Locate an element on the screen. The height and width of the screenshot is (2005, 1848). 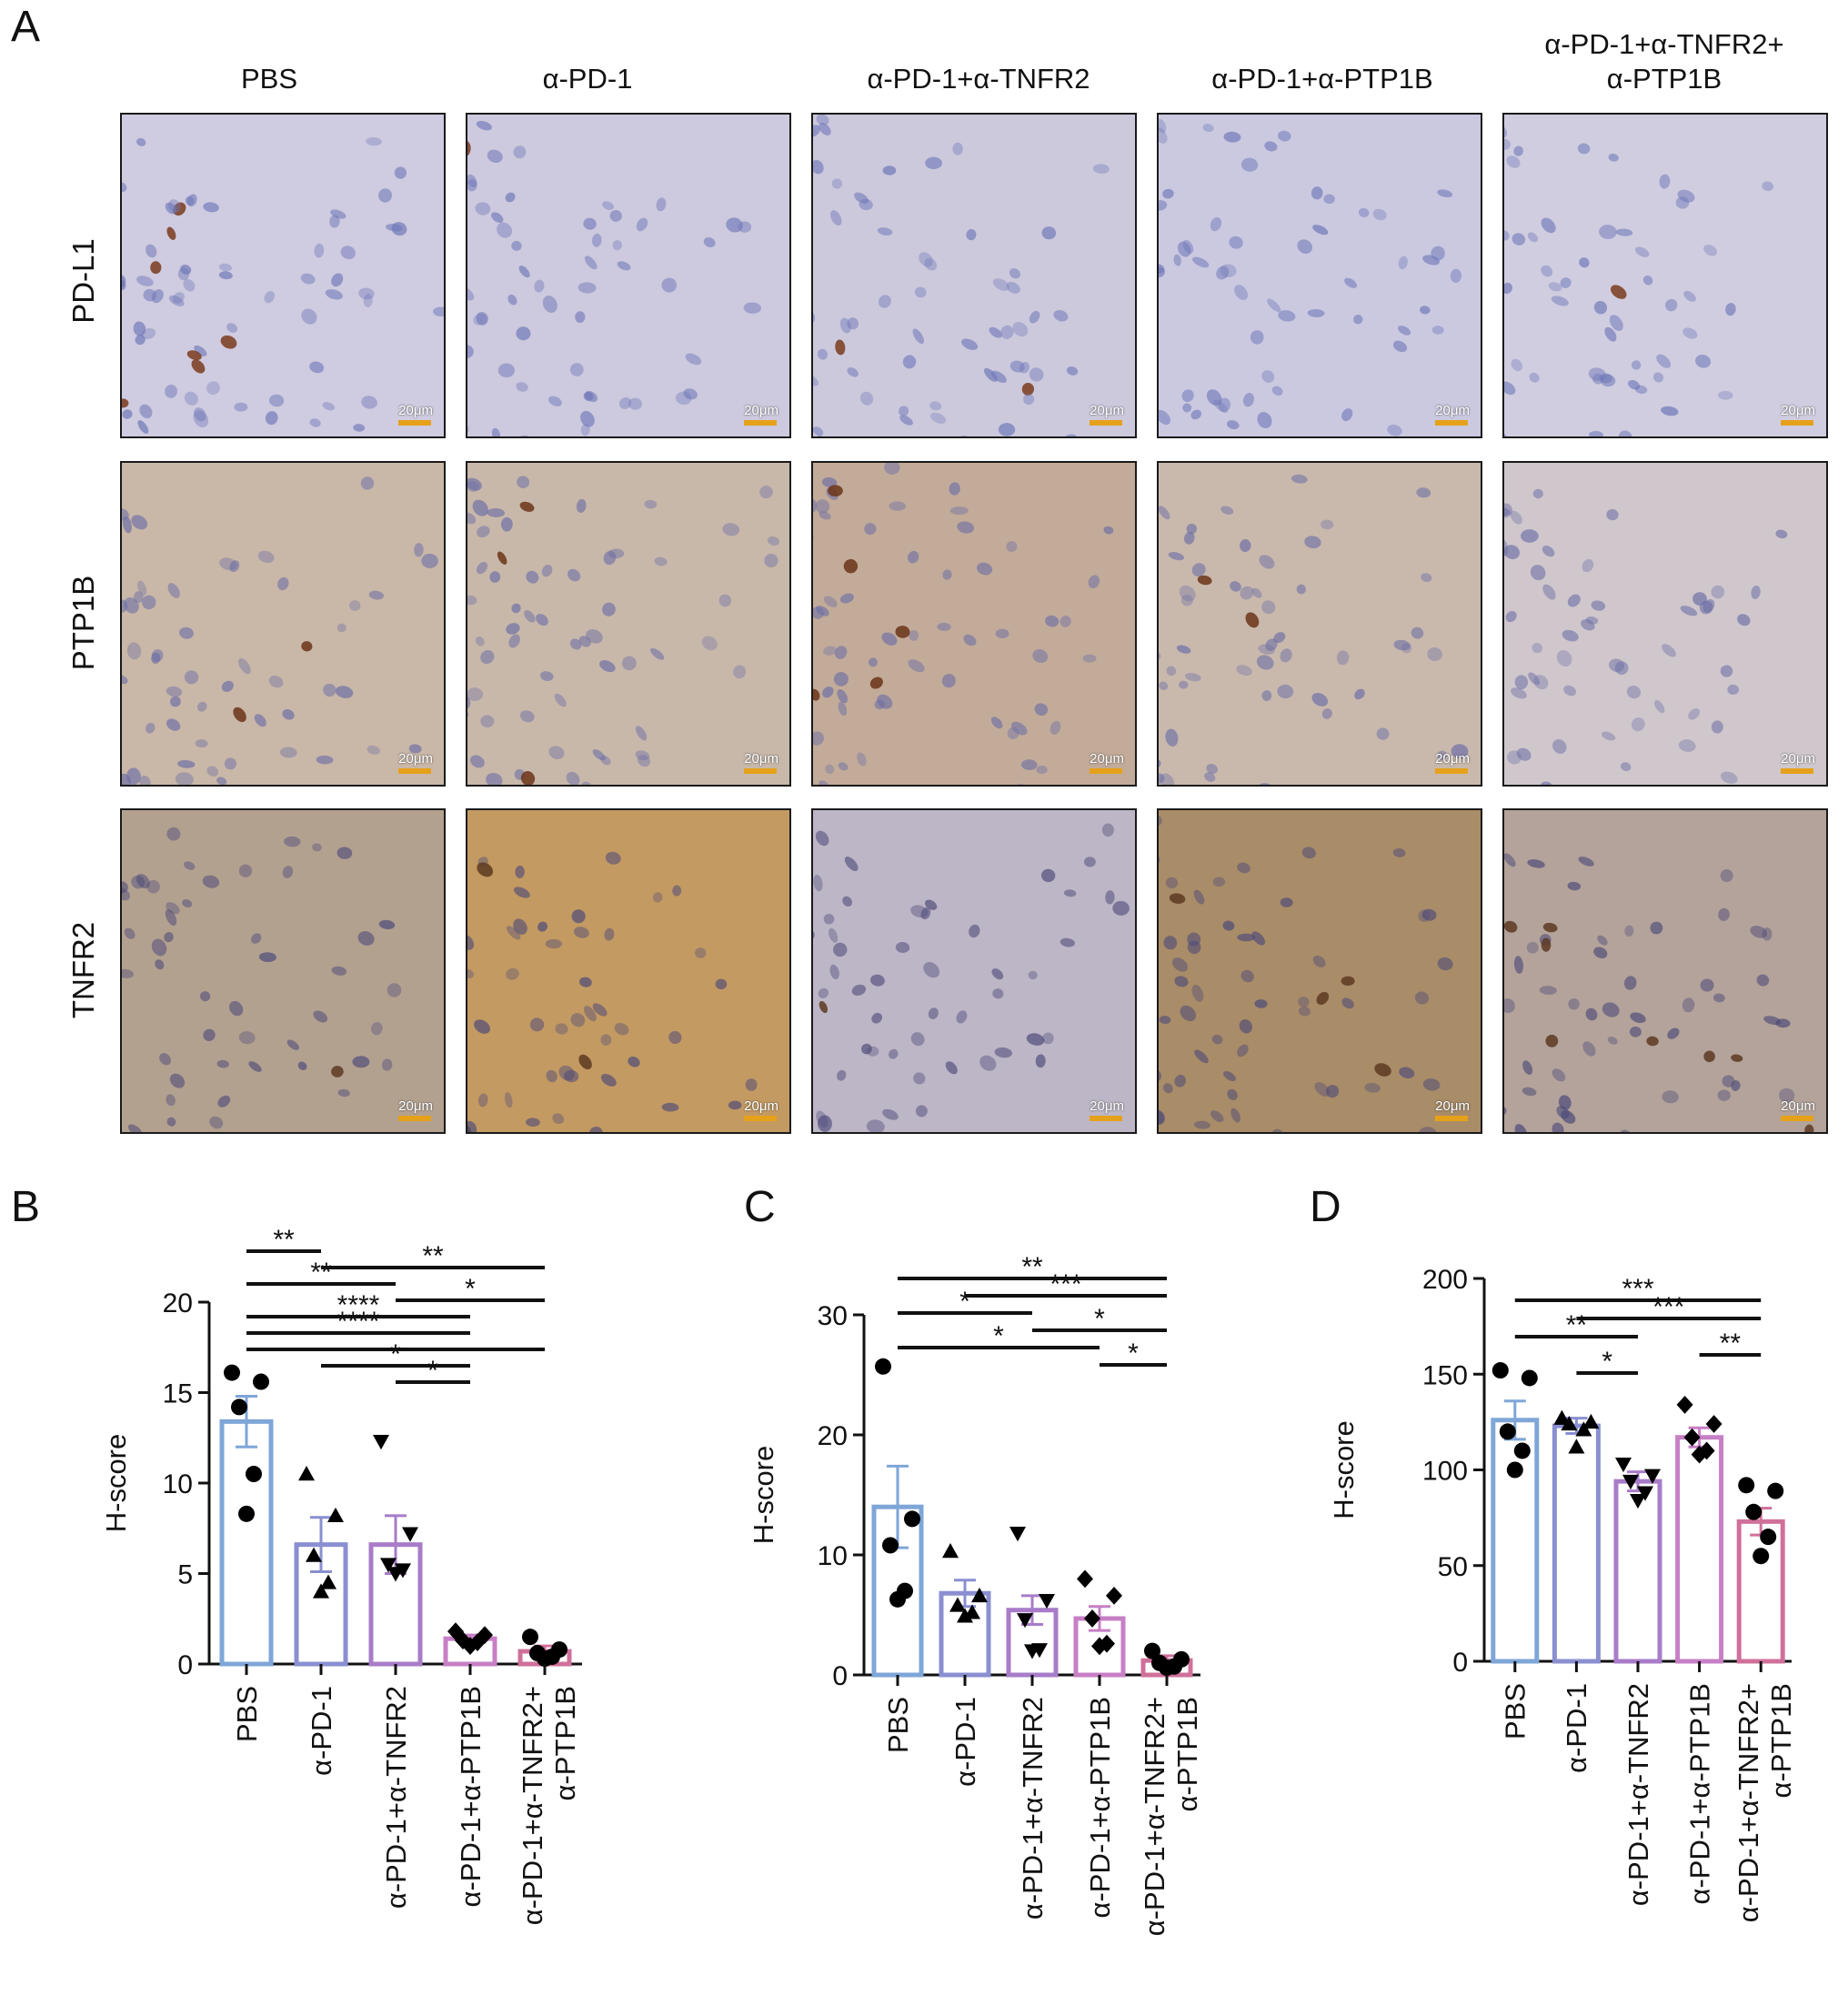
micrograph-pdl1-1: 20μm is located at coordinates (629, 275).